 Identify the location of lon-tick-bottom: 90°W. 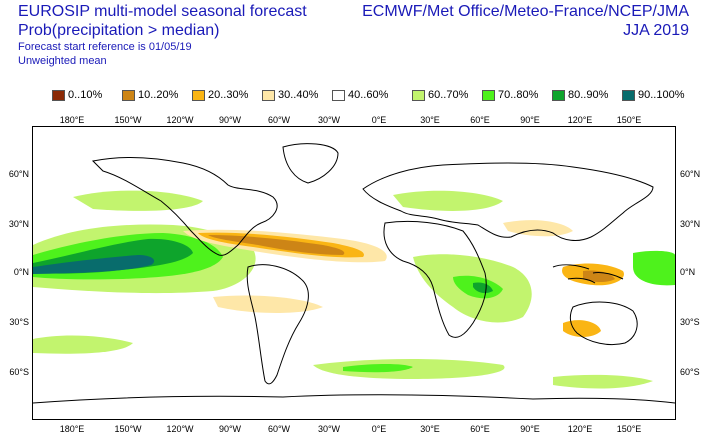
(230, 429).